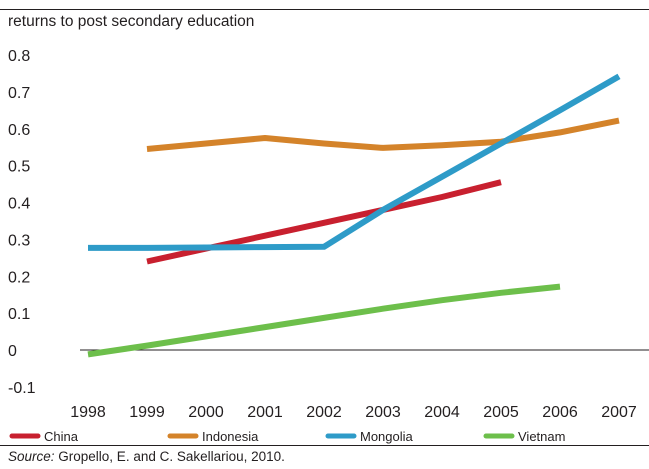 This screenshot has height=469, width=649. Describe the element at coordinates (19, 93) in the screenshot. I see `y-tick-label: 0.7` at that location.